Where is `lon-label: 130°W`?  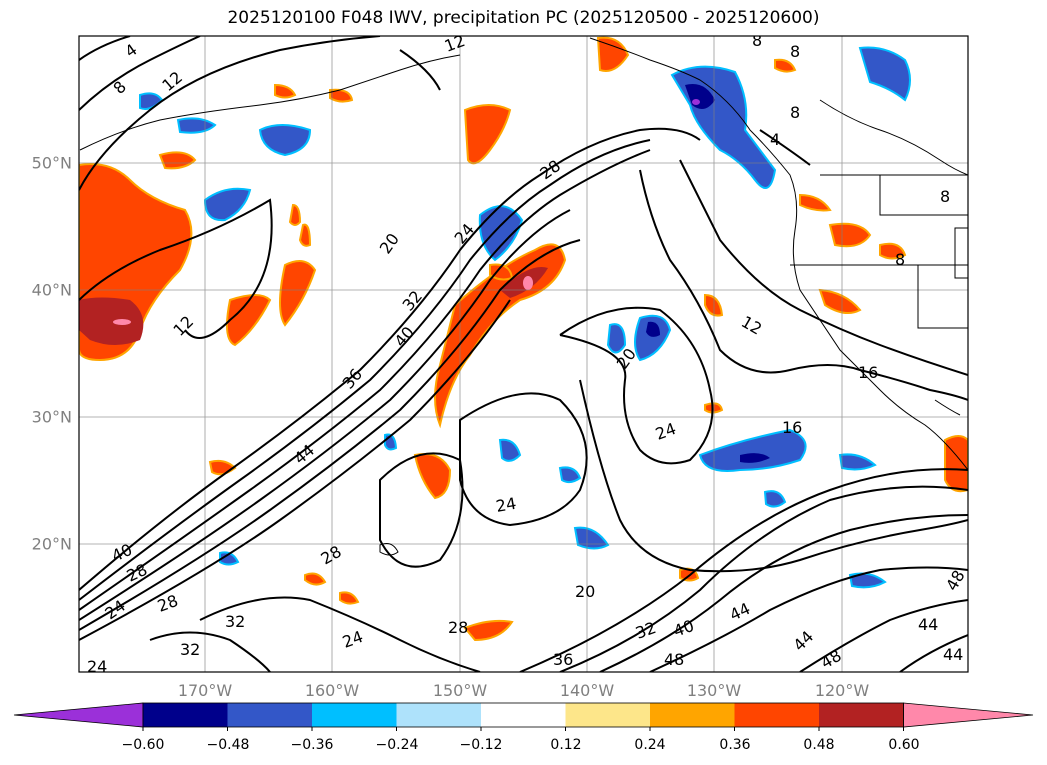
lon-label: 130°W is located at coordinates (714, 690).